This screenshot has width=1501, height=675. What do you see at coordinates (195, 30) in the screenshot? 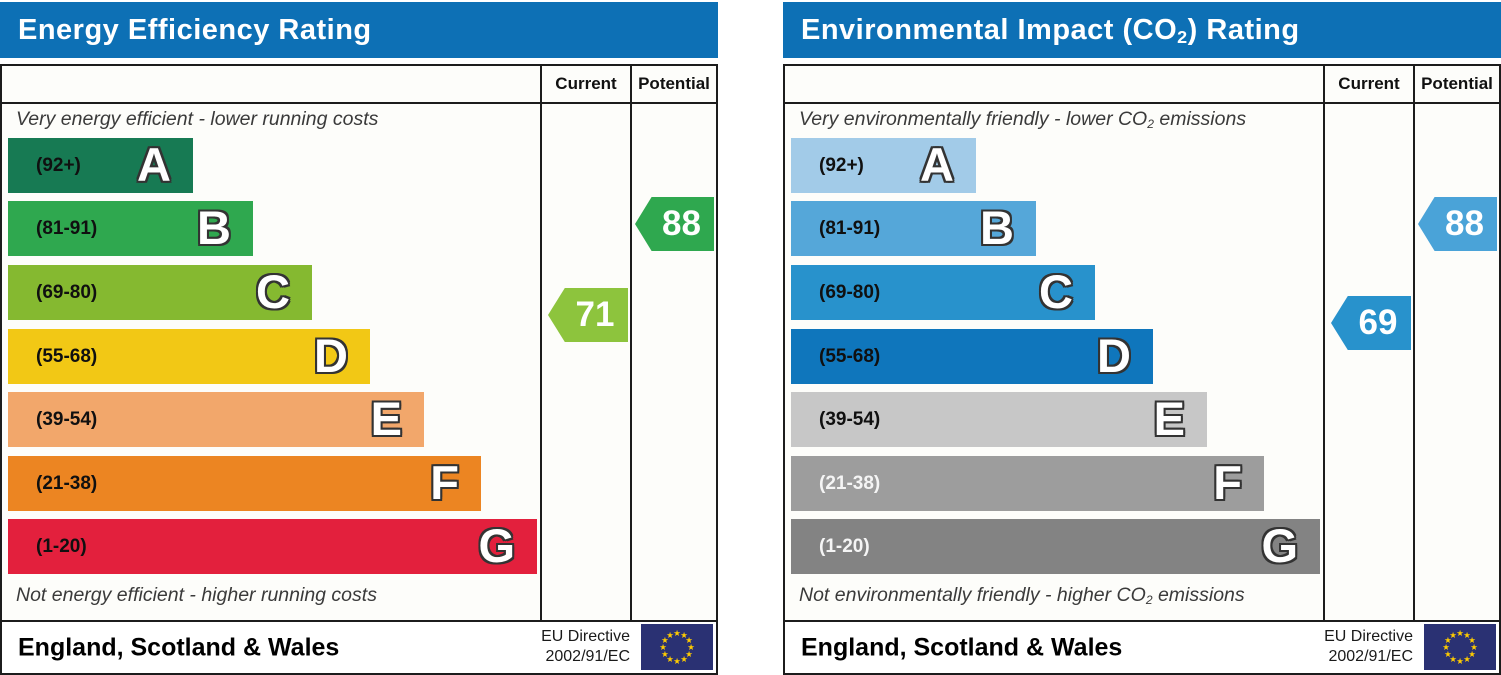
I see `energy-panel-title: Energy Efficiency Rating` at bounding box center [195, 30].